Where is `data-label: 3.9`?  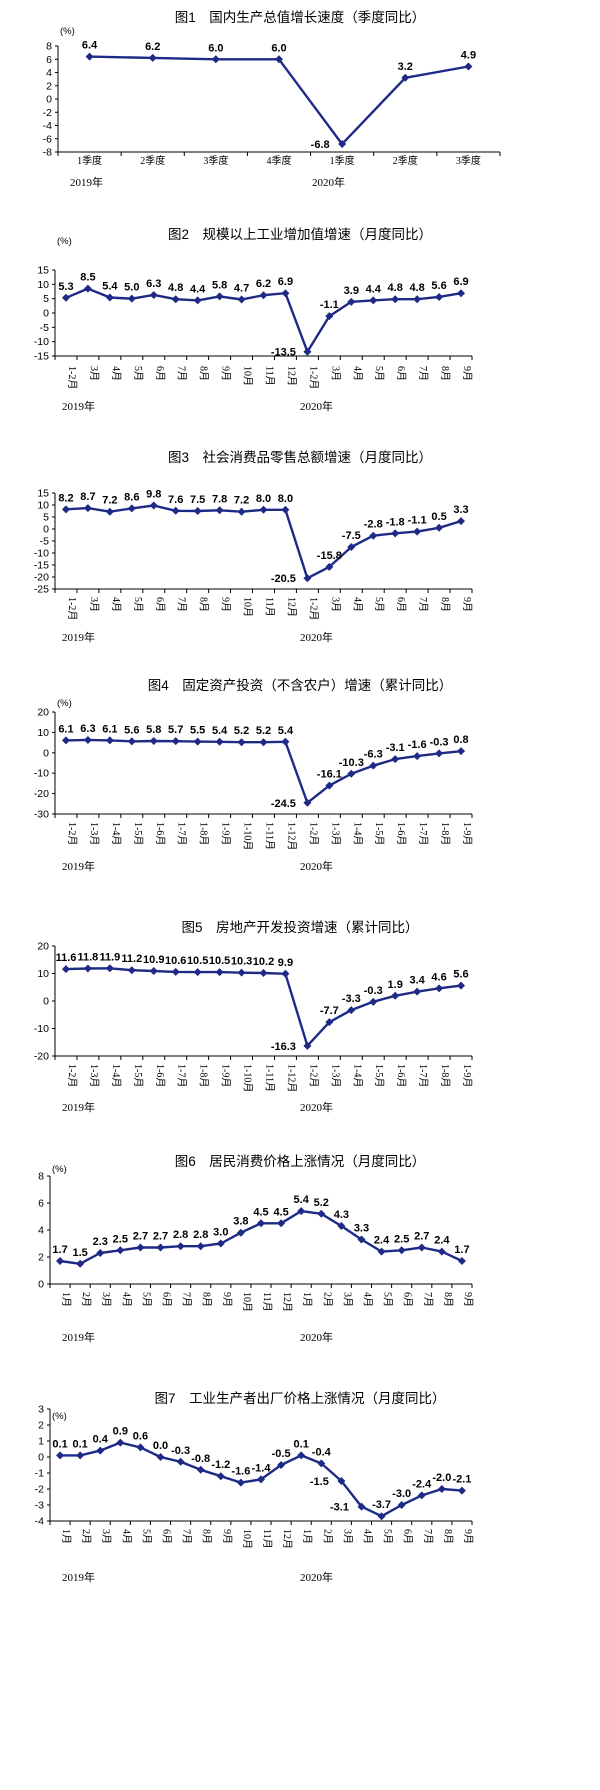
data-label: 3.9 is located at coordinates (351, 291).